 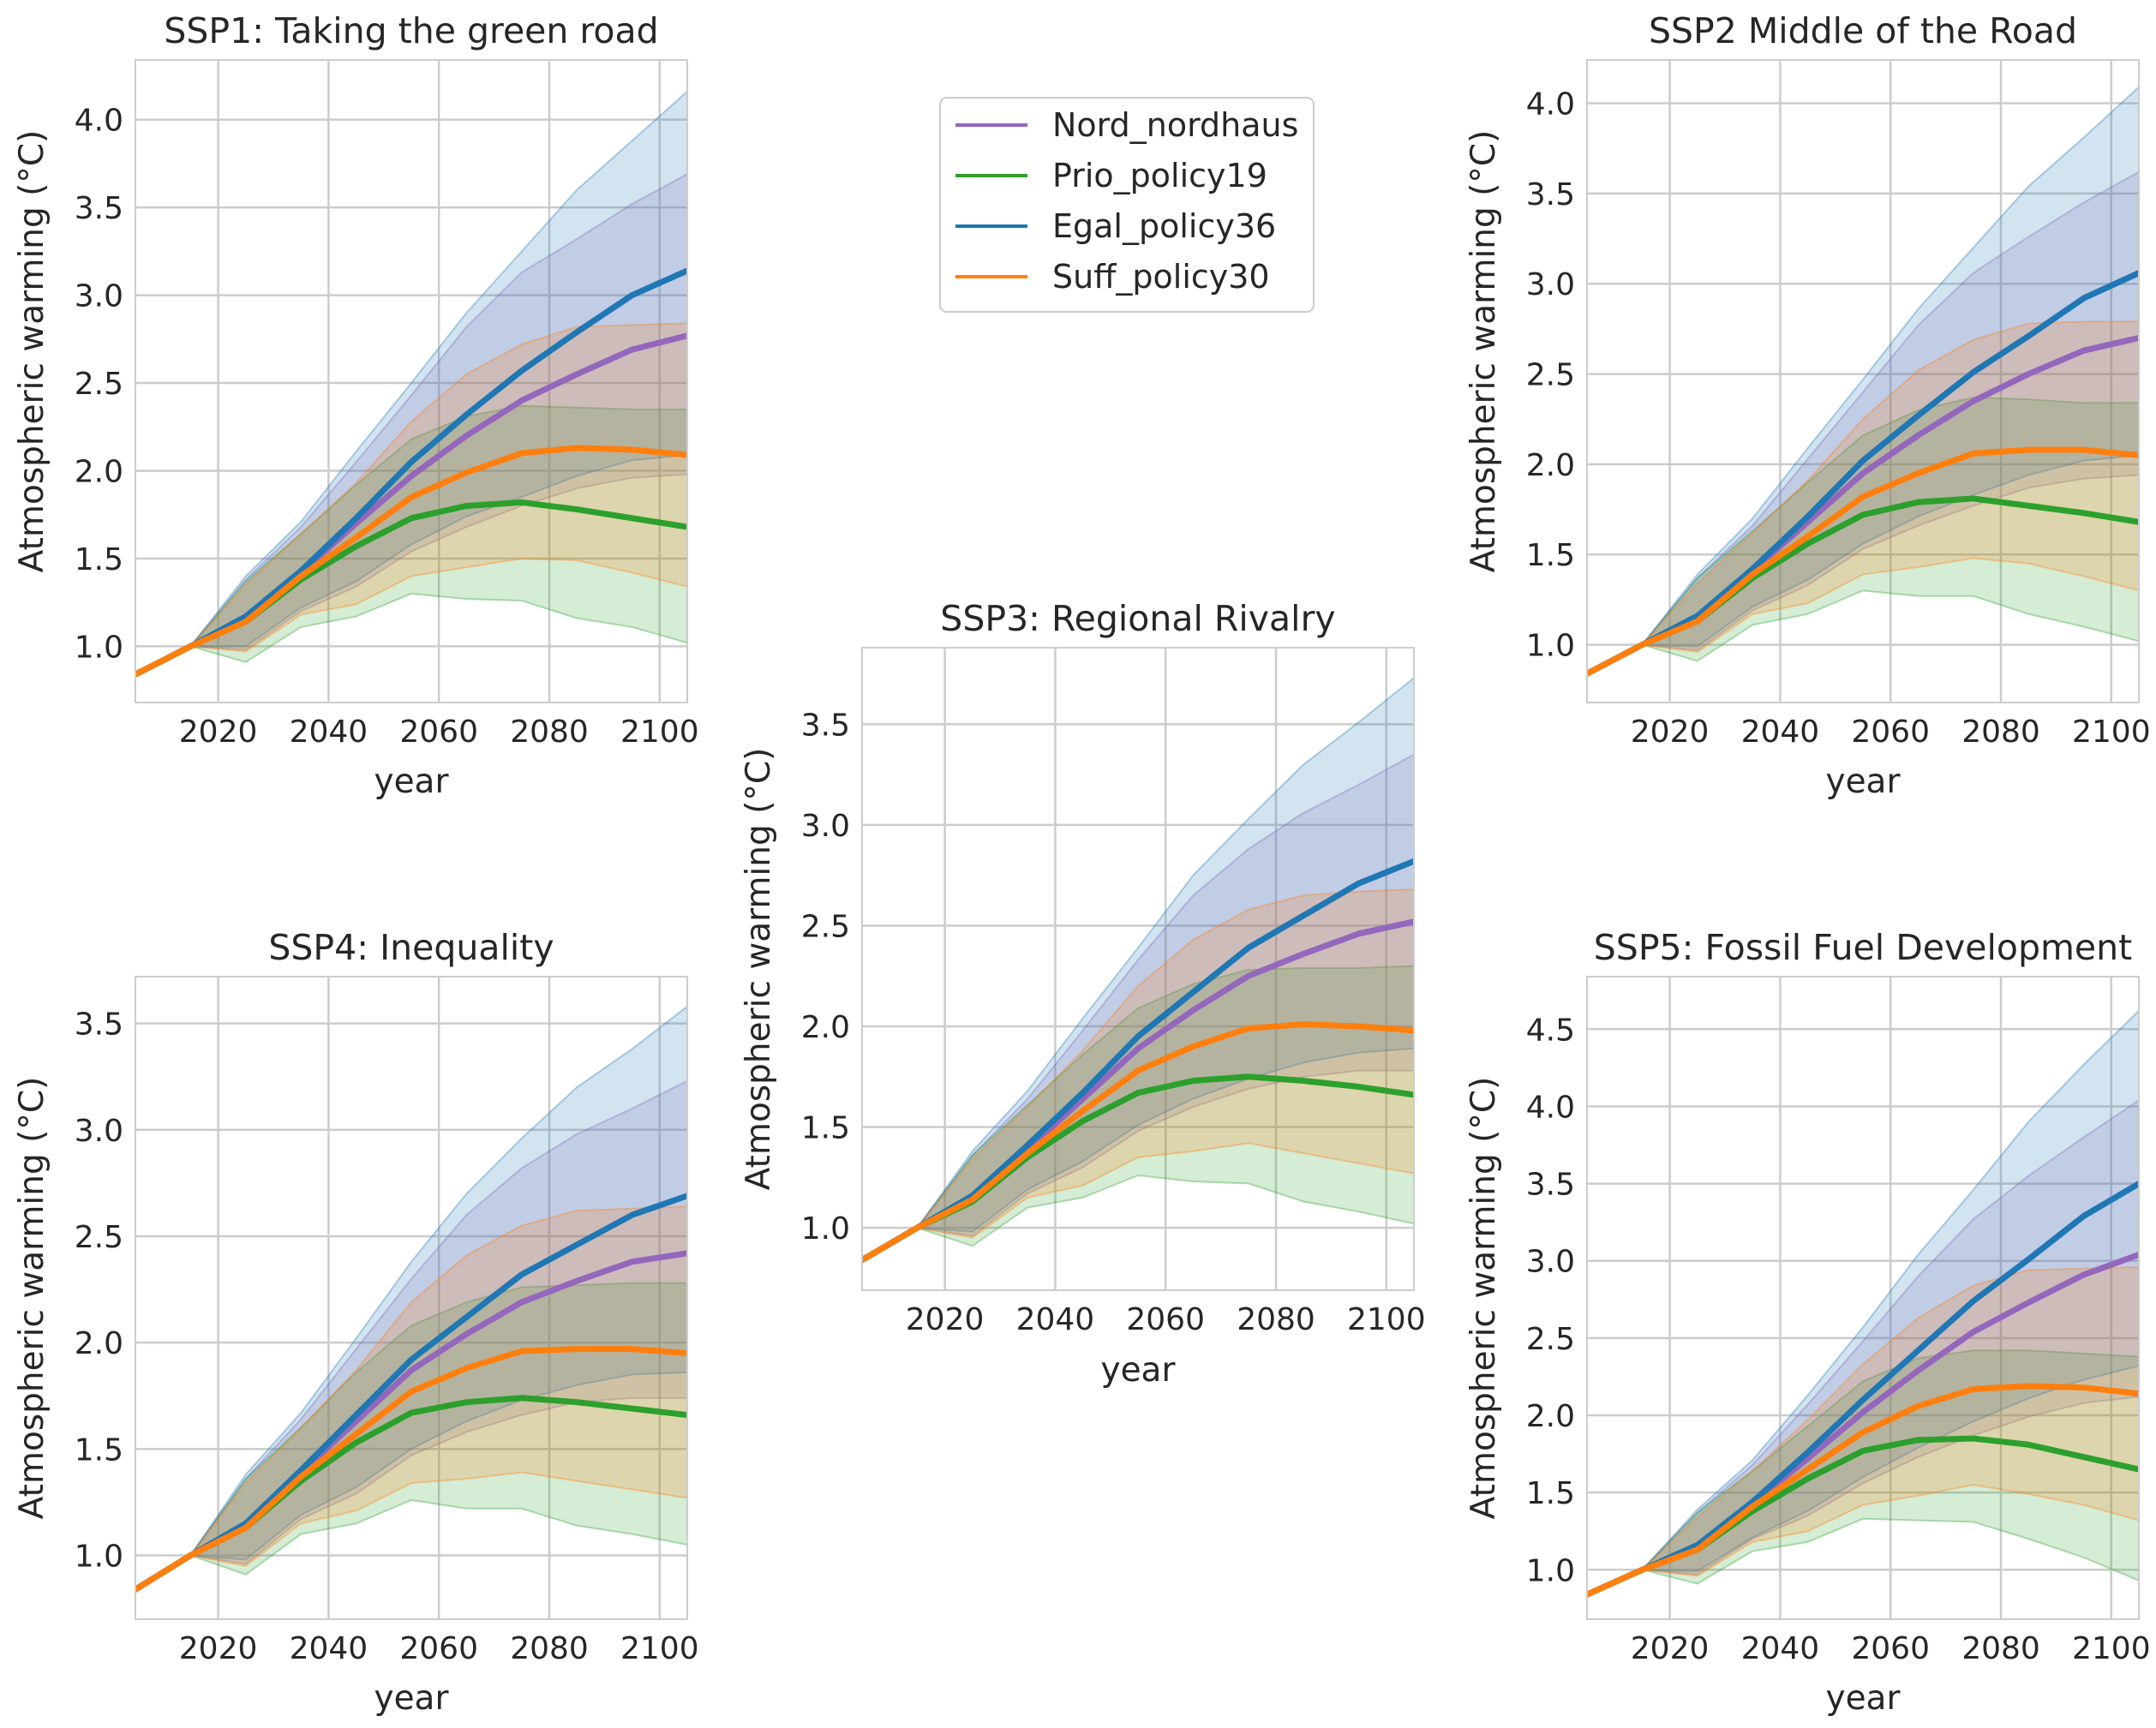 I want to click on legend-label: Egal_policy36, so click(x=1164, y=226).